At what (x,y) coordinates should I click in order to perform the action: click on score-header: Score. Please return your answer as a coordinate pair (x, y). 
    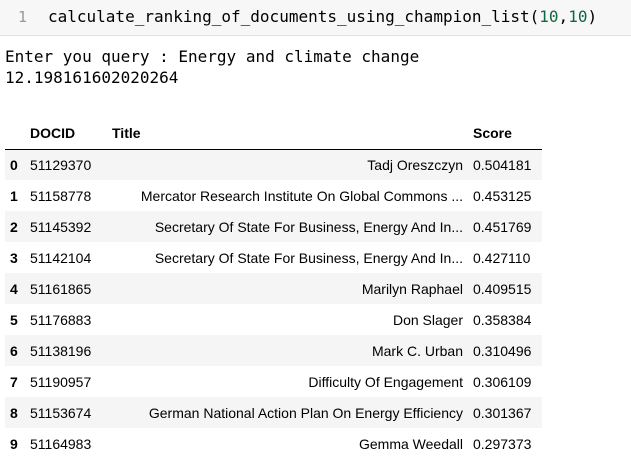
    Looking at the image, I should click on (505, 133).